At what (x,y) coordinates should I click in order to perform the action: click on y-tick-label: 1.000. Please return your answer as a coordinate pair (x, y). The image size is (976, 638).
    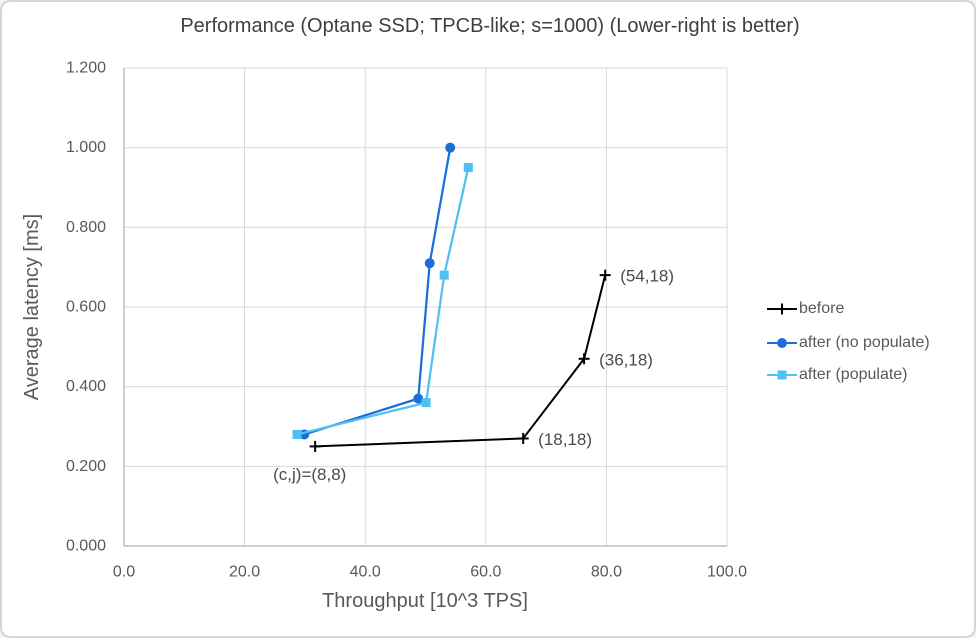
    Looking at the image, I should click on (86, 147).